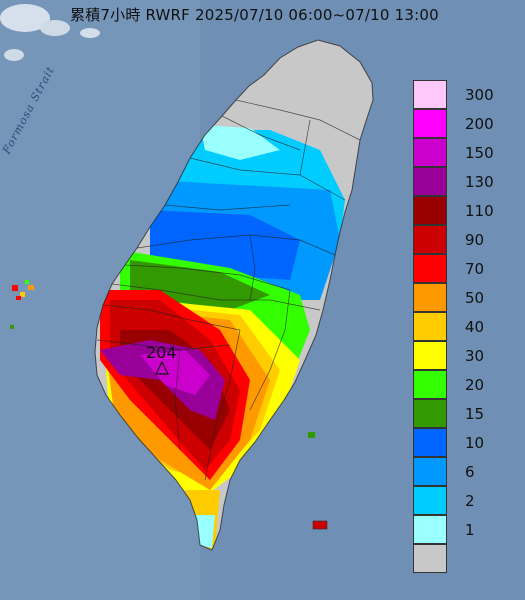 Image resolution: width=525 pixels, height=600 pixels. Describe the element at coordinates (479, 211) in the screenshot. I see `legend-label: 110` at that location.